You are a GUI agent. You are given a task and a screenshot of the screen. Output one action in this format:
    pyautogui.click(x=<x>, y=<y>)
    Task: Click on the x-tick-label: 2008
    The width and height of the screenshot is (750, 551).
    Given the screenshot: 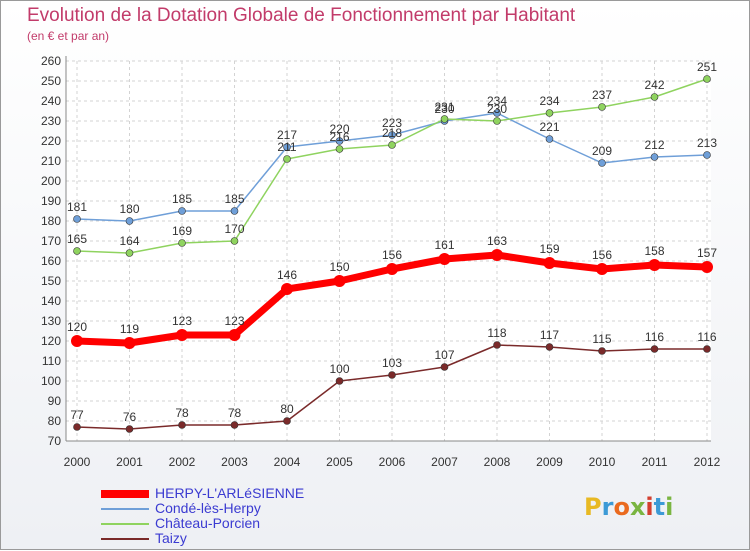 What is the action you would take?
    pyautogui.click(x=497, y=462)
    